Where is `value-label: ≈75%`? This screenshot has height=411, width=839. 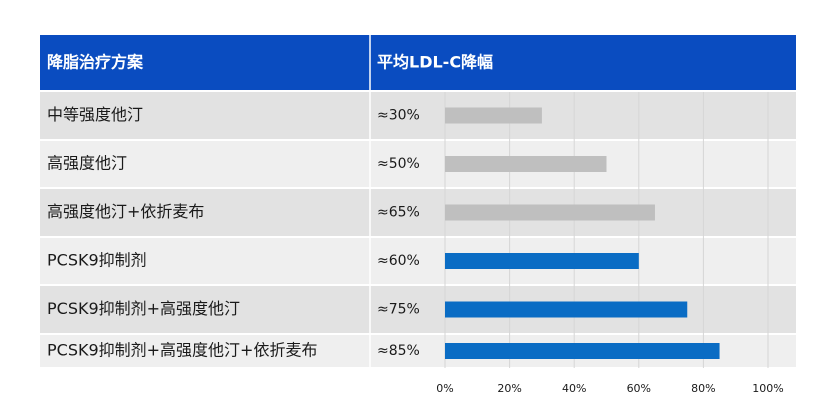
value-label: ≈75% is located at coordinates (398, 310).